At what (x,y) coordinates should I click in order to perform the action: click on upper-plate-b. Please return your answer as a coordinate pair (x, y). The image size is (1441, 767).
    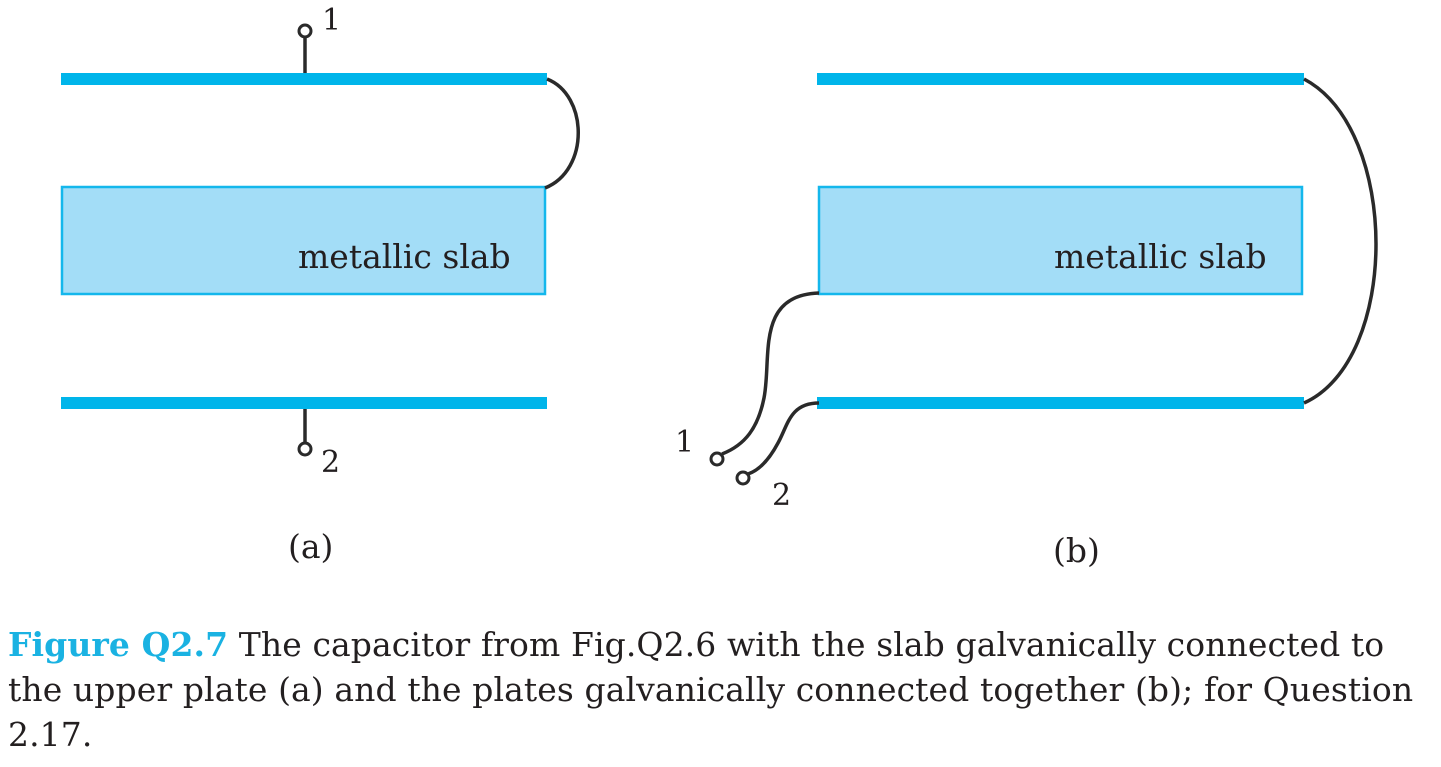
    Looking at the image, I should click on (1060, 79).